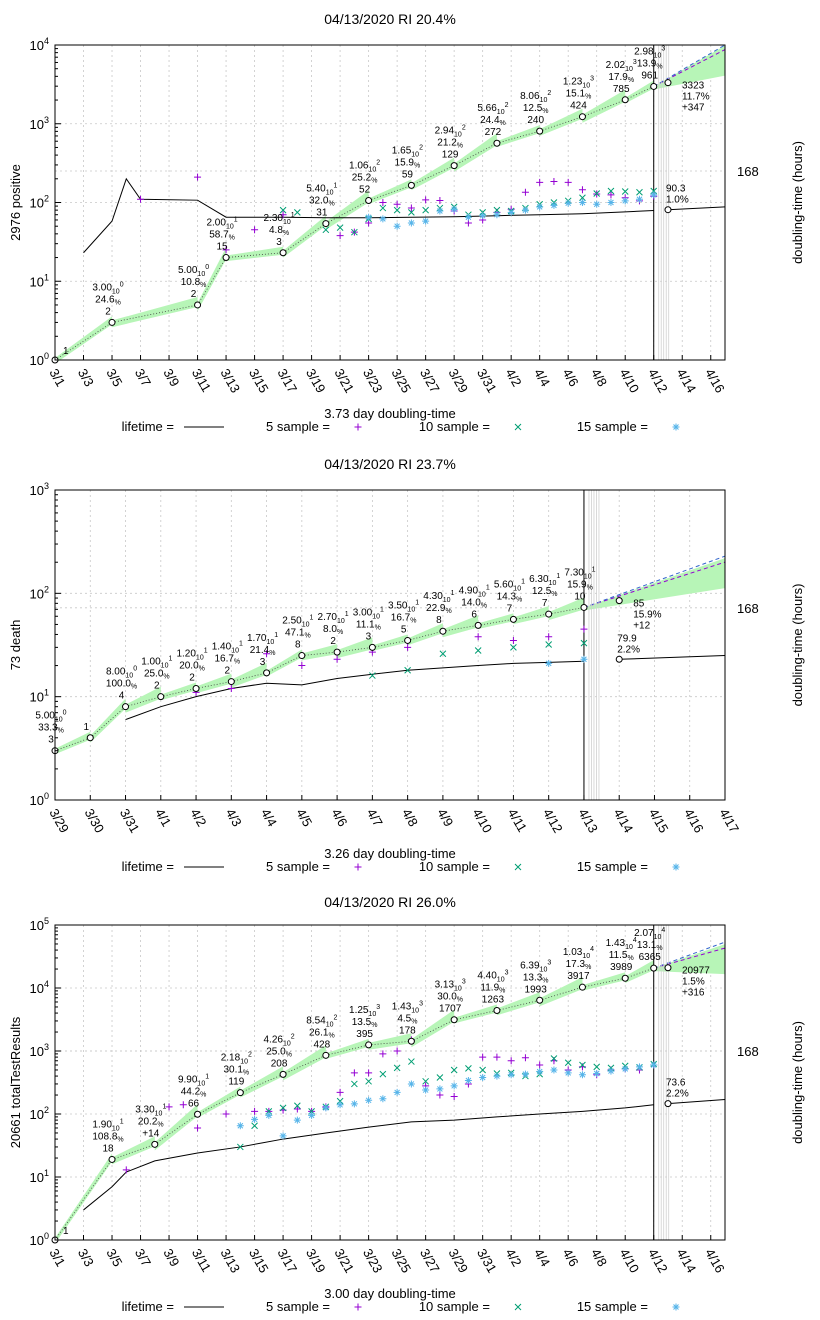  I want to click on lifetime-label: 1.0%, so click(677, 200).